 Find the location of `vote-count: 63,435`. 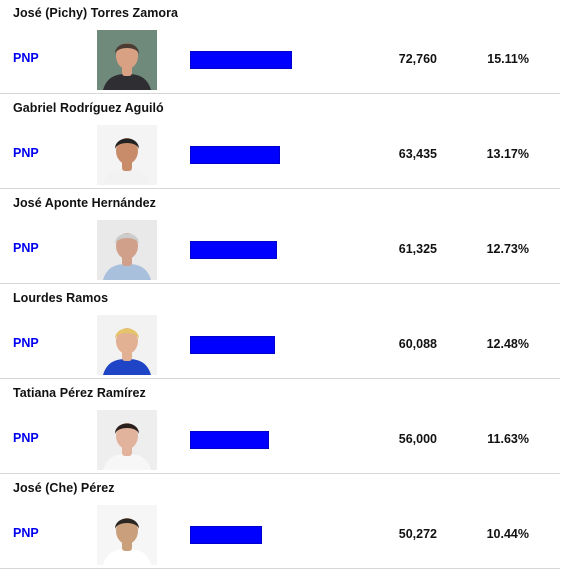

vote-count: 63,435 is located at coordinates (417, 154).